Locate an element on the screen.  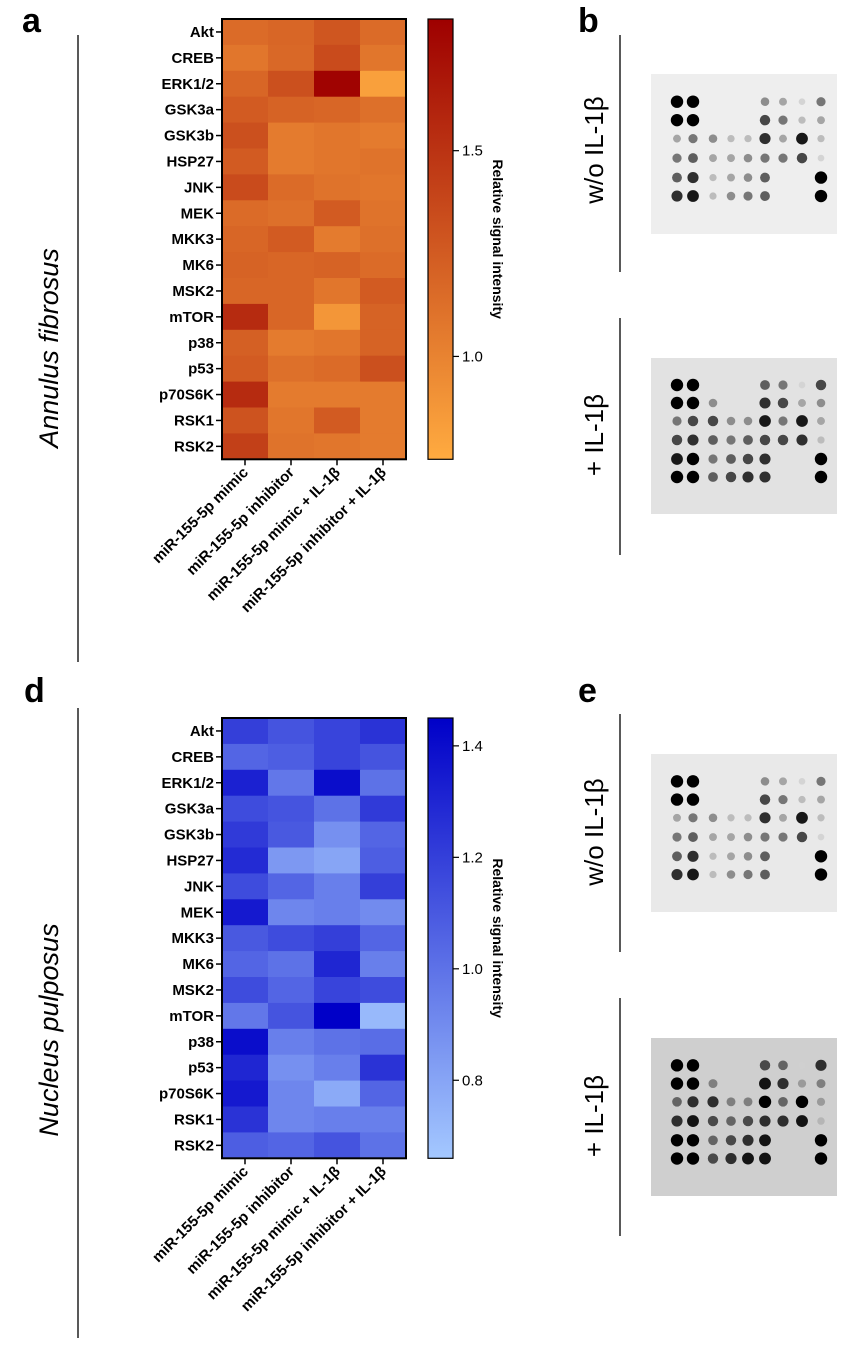
row-label: ERK1/2 is located at coordinates (187, 783).